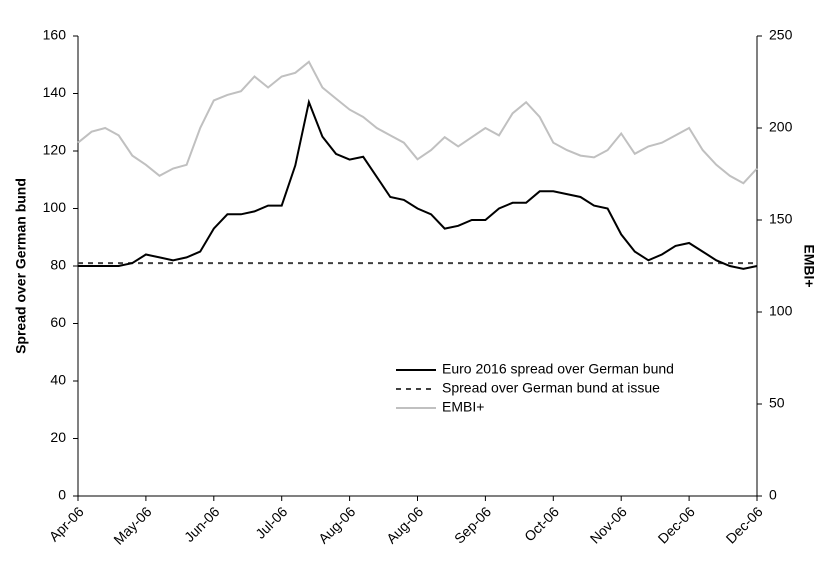  What do you see at coordinates (55, 207) in the screenshot?
I see `y-tick-label: 100` at bounding box center [55, 207].